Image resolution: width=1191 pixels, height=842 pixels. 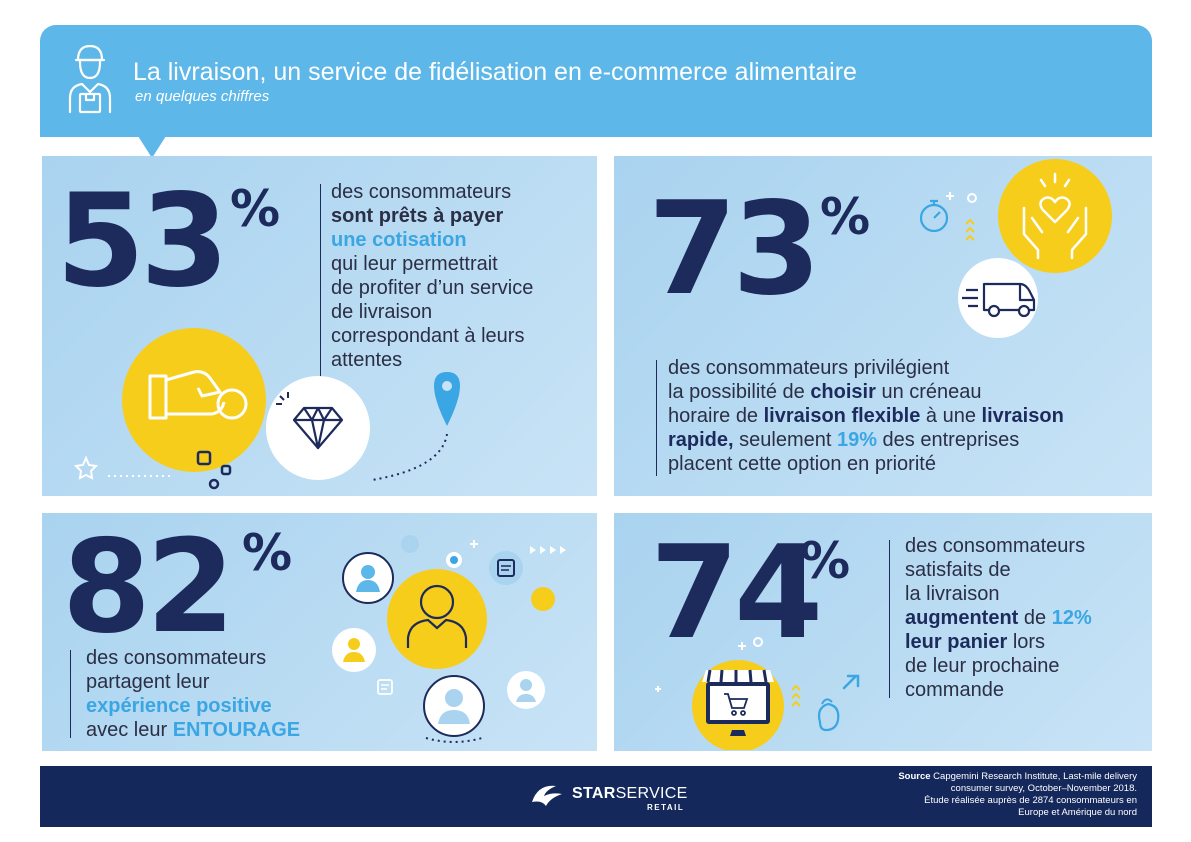 What do you see at coordinates (449, 639) in the screenshot?
I see `network-people-icon` at bounding box center [449, 639].